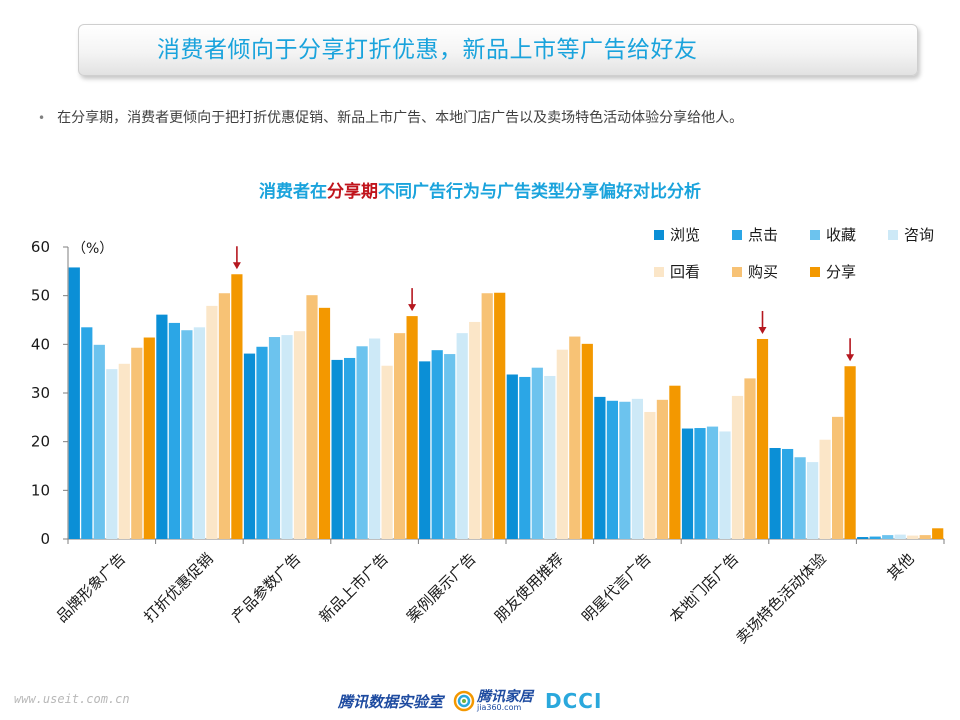 The width and height of the screenshot is (960, 720). I want to click on x-category-label: 卖场特色活动体验, so click(781, 599).